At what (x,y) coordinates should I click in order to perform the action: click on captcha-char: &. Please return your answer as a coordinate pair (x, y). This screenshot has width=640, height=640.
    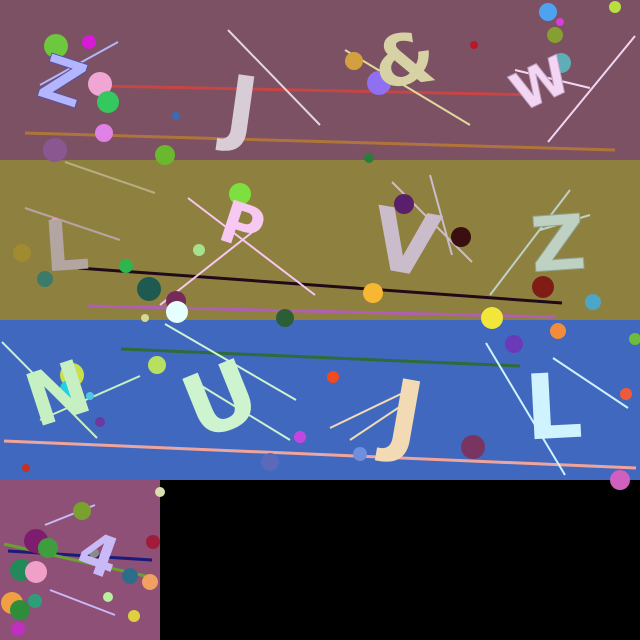
    Looking at the image, I should click on (405, 60).